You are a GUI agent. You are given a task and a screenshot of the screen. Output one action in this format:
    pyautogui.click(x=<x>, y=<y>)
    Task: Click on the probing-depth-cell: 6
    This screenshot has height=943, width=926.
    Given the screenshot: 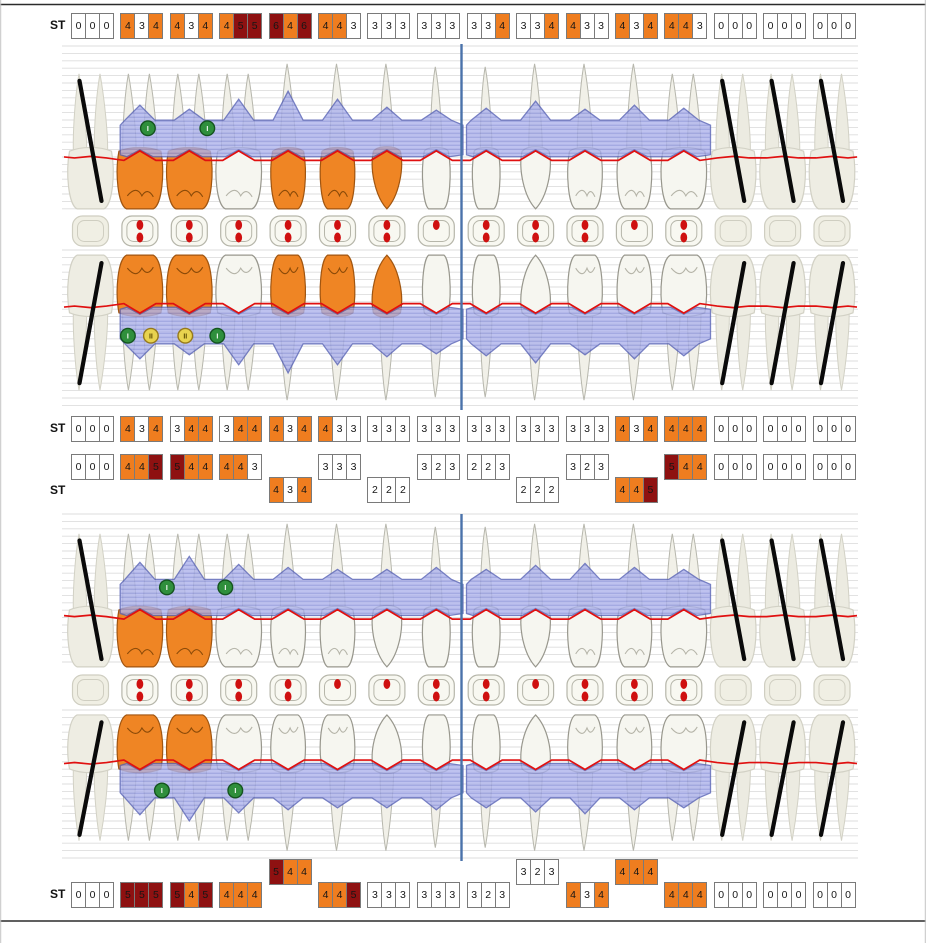 What is the action you would take?
    pyautogui.click(x=276, y=26)
    